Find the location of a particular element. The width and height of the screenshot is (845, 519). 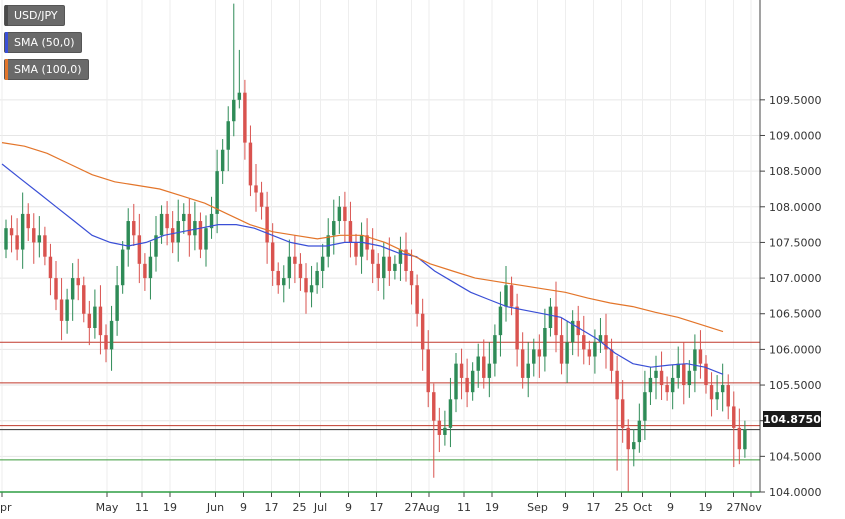

current-price-tag: 104.8750 is located at coordinates (792, 419).